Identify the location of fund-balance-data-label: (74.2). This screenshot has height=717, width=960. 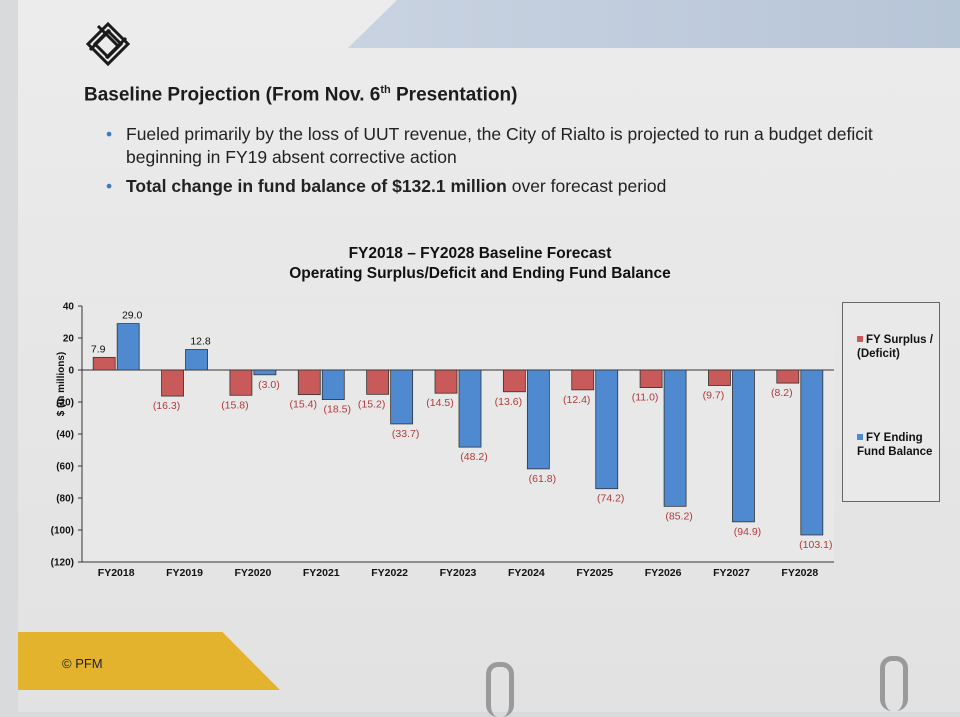
(610, 499).